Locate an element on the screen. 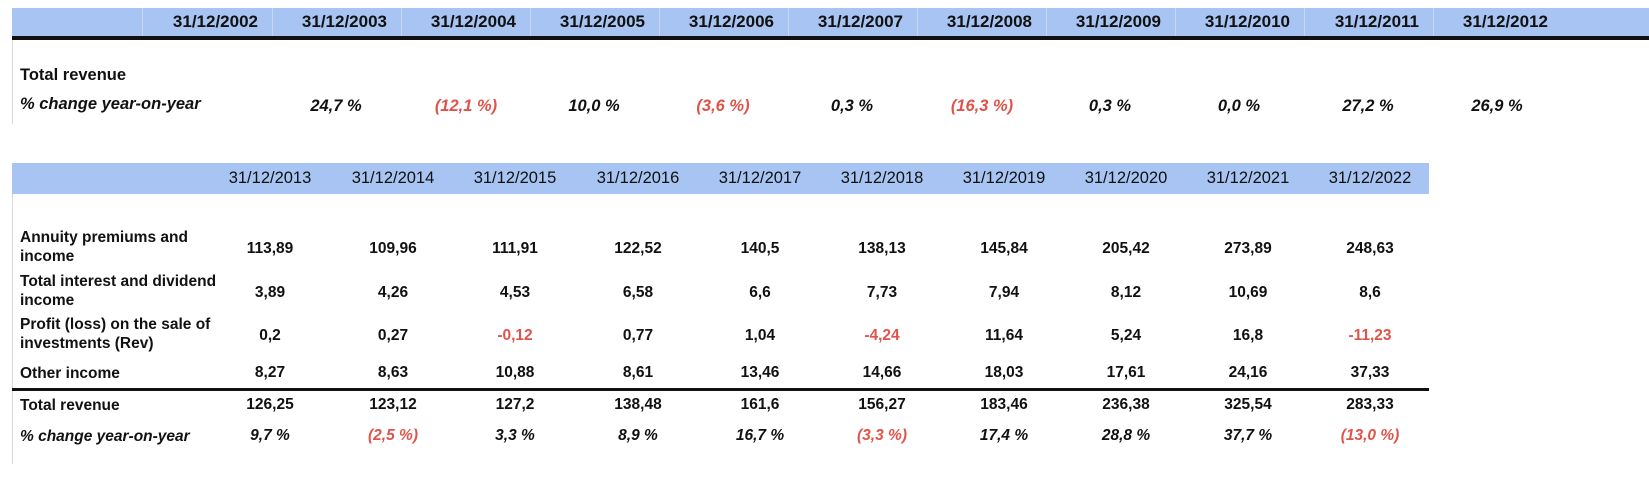  table2-year-header: 31/12/2014 is located at coordinates (393, 178).